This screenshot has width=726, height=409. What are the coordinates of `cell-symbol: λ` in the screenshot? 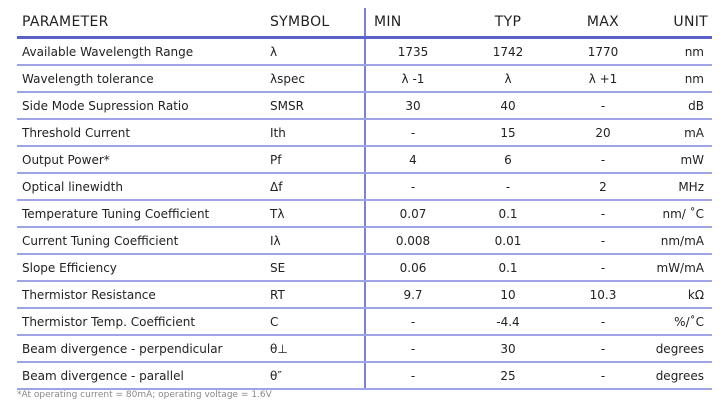 It's located at (274, 51).